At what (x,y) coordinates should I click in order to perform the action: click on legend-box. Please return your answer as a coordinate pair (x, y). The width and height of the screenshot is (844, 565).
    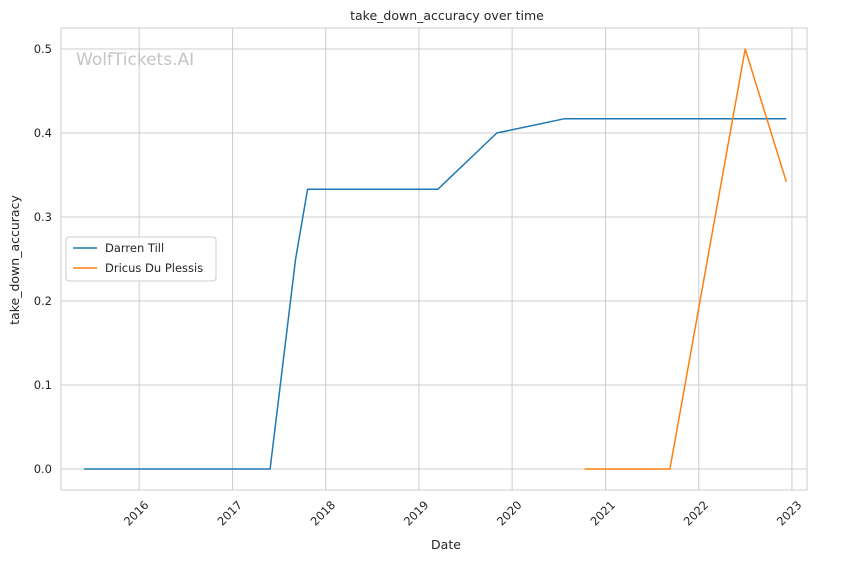
    Looking at the image, I should click on (141, 259).